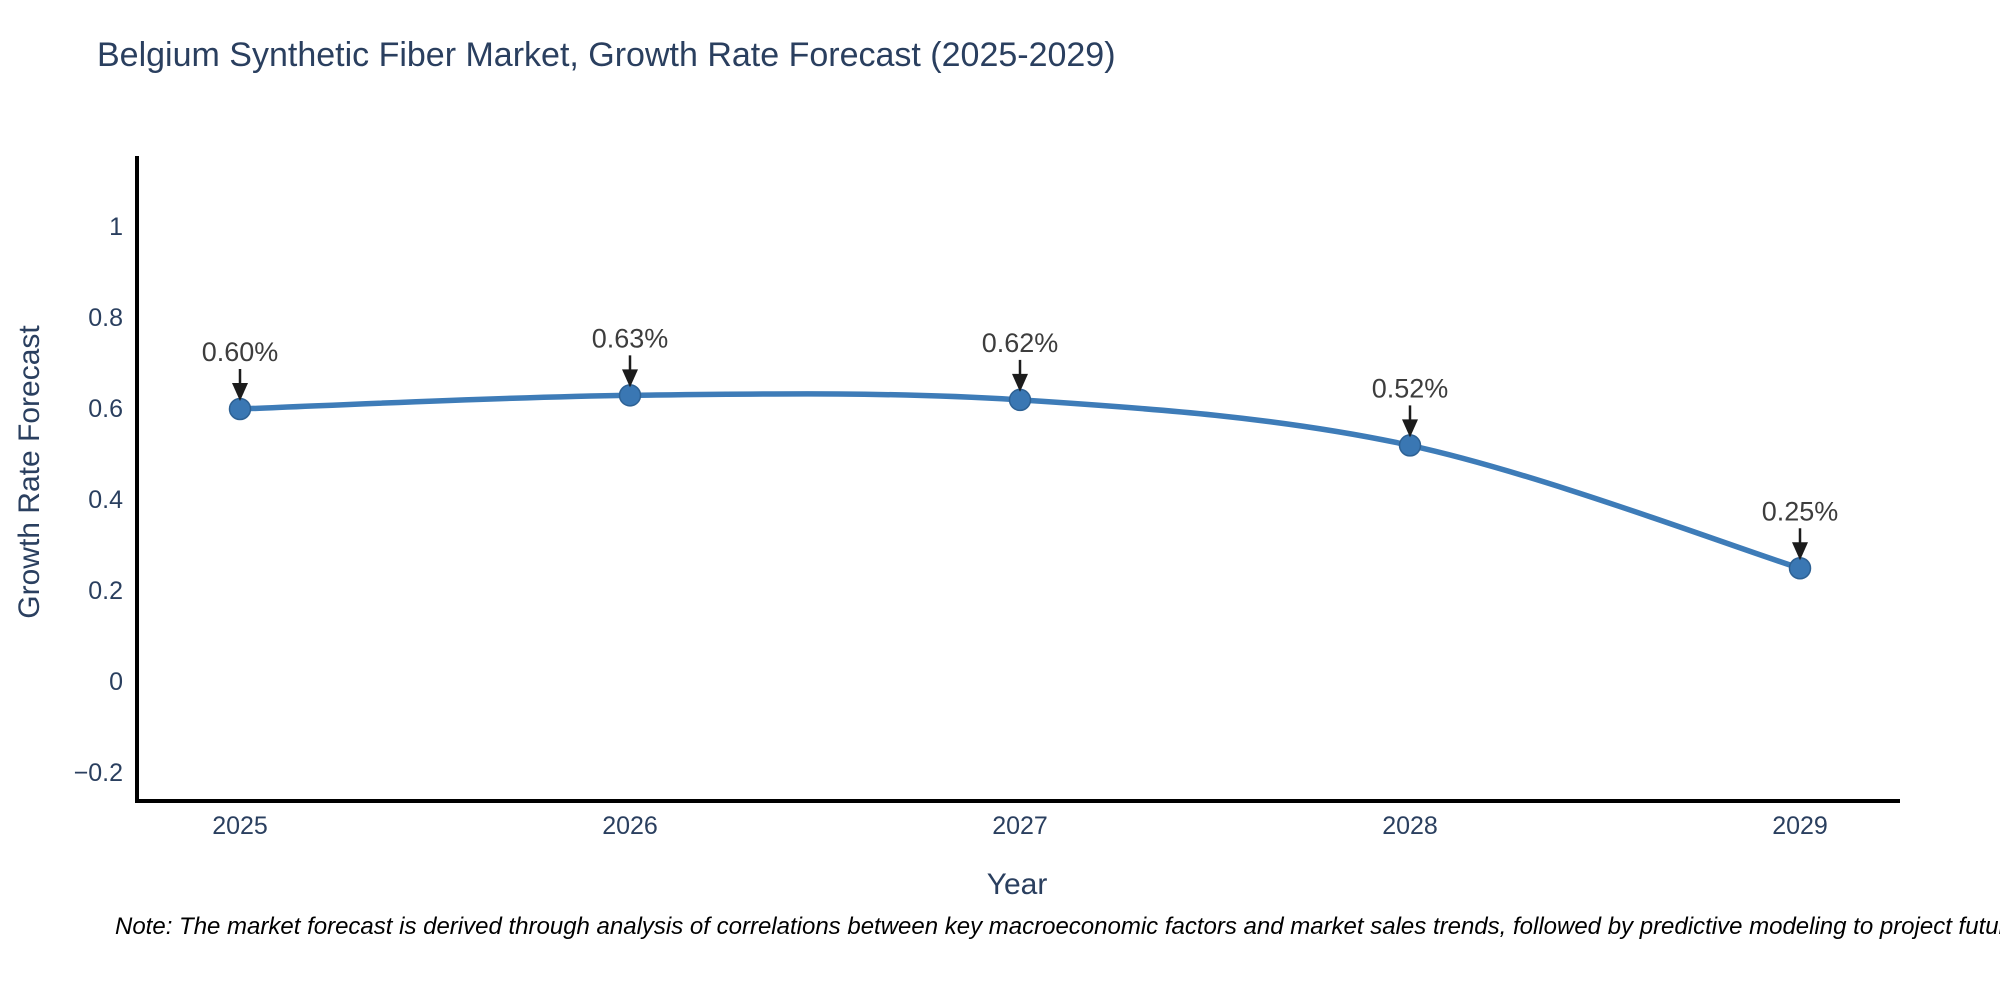  I want to click on annotation-2027: 0.62%, so click(1020, 360).